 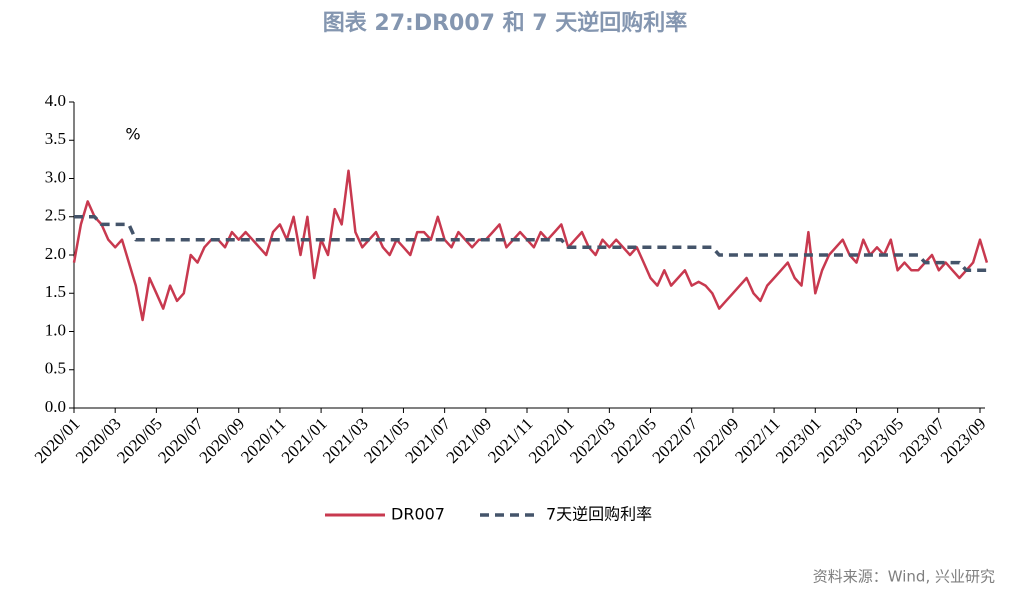 I want to click on x-tick-label: 2021/07, so click(x=427, y=440).